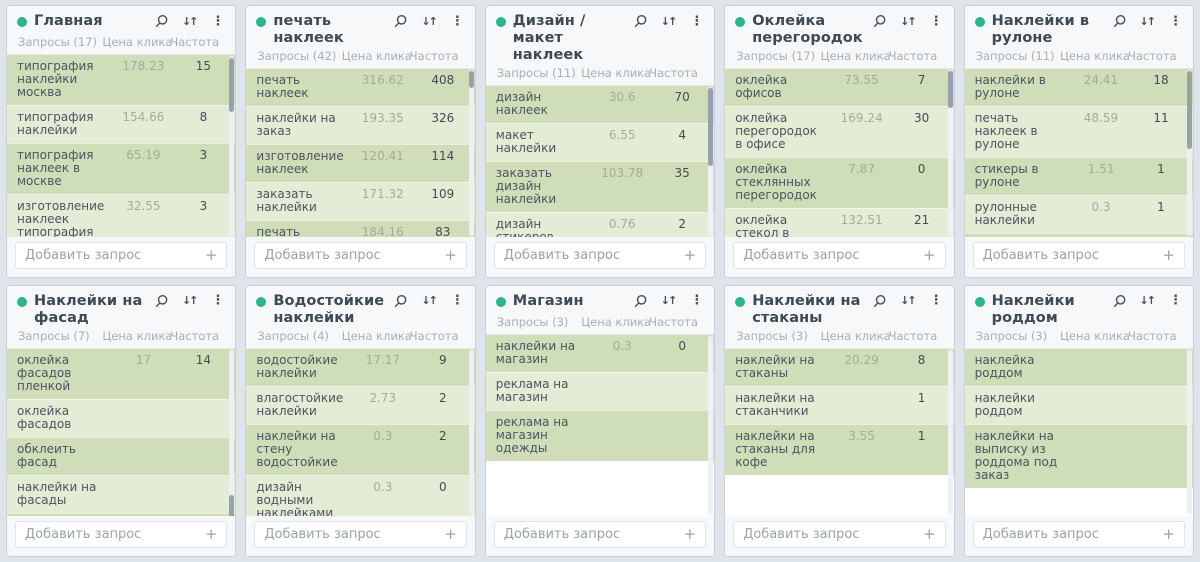  What do you see at coordinates (121, 417) in the screenshot?
I see `query-row: оклейка фасадов` at bounding box center [121, 417].